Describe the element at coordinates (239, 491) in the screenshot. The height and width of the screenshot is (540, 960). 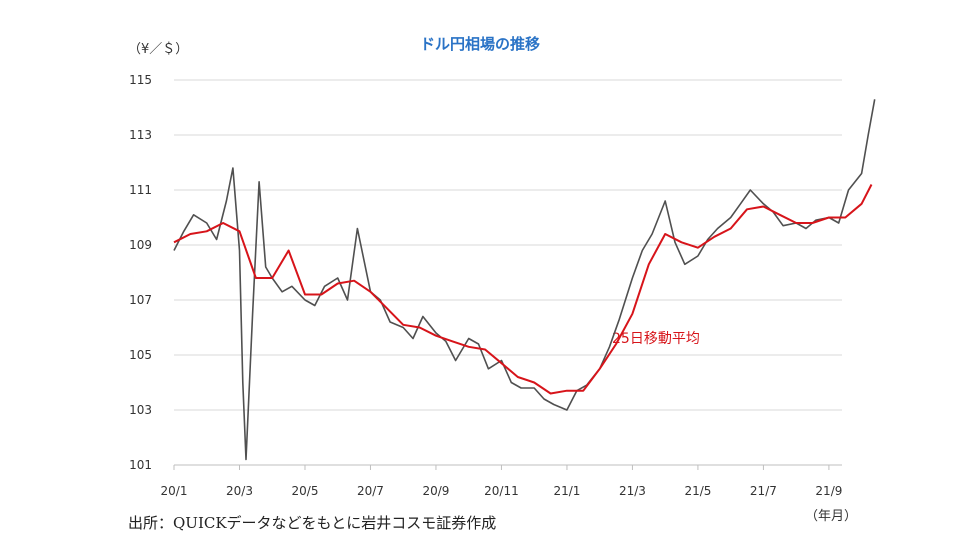
I see `x-tick-label: 20/3` at that location.